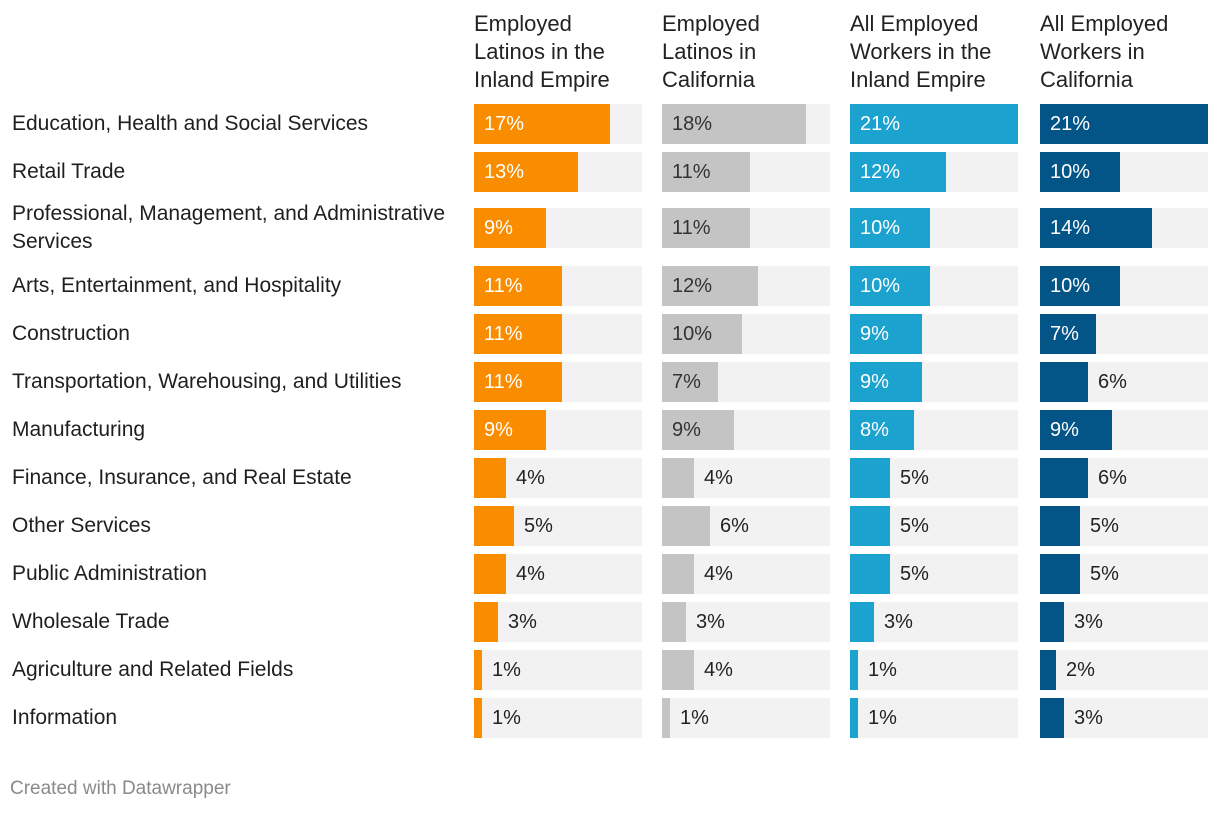 The height and width of the screenshot is (814, 1220). I want to click on column-header: Employed Latinos in the Inland Empire, so click(542, 51).